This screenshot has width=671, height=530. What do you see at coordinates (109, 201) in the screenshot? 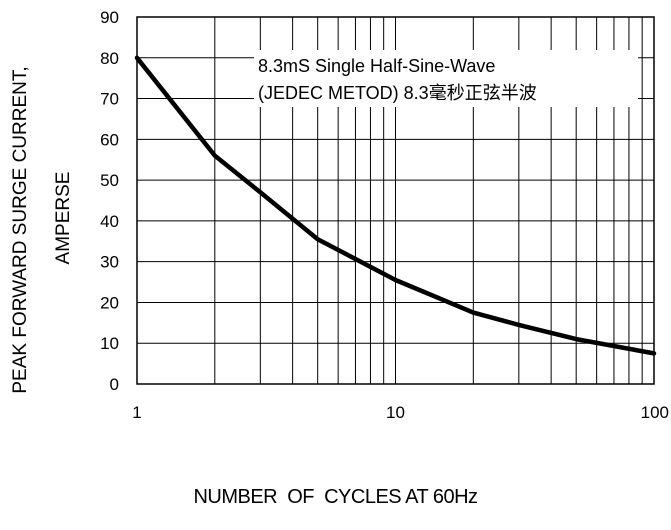
I see `y-tick-labels: 0 10 20 30 40 50 60 70 80 90` at bounding box center [109, 201].